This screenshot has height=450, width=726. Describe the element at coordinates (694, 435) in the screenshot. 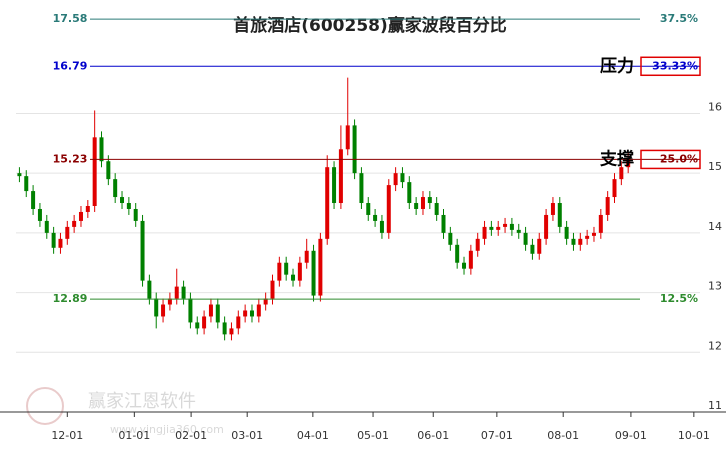

I see `x-tick-label: 10-01` at that location.